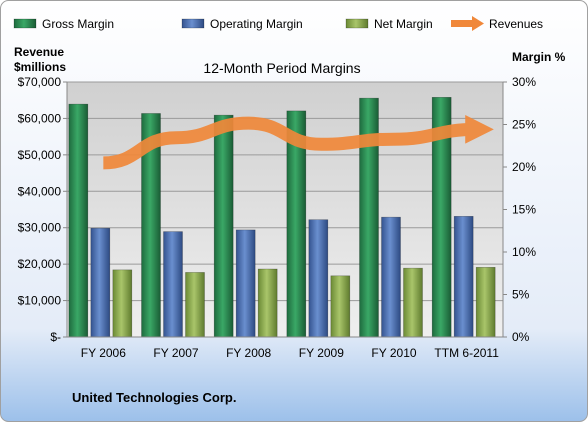 Image resolution: width=588 pixels, height=422 pixels. I want to click on left-tick-label: $20,000, so click(40, 264).